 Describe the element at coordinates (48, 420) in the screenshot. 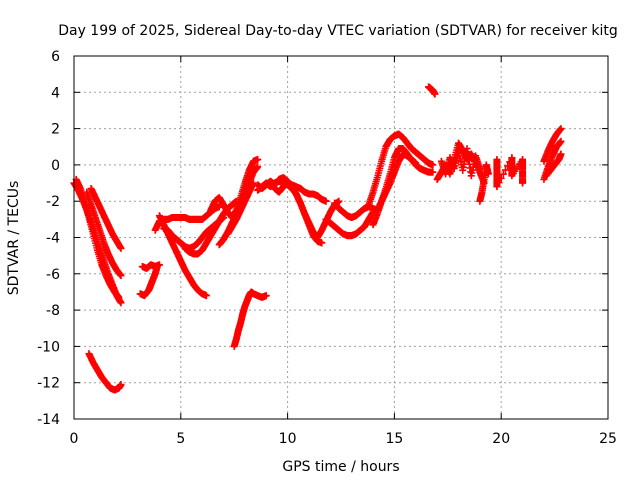

I see `y-tick-label: -14` at that location.